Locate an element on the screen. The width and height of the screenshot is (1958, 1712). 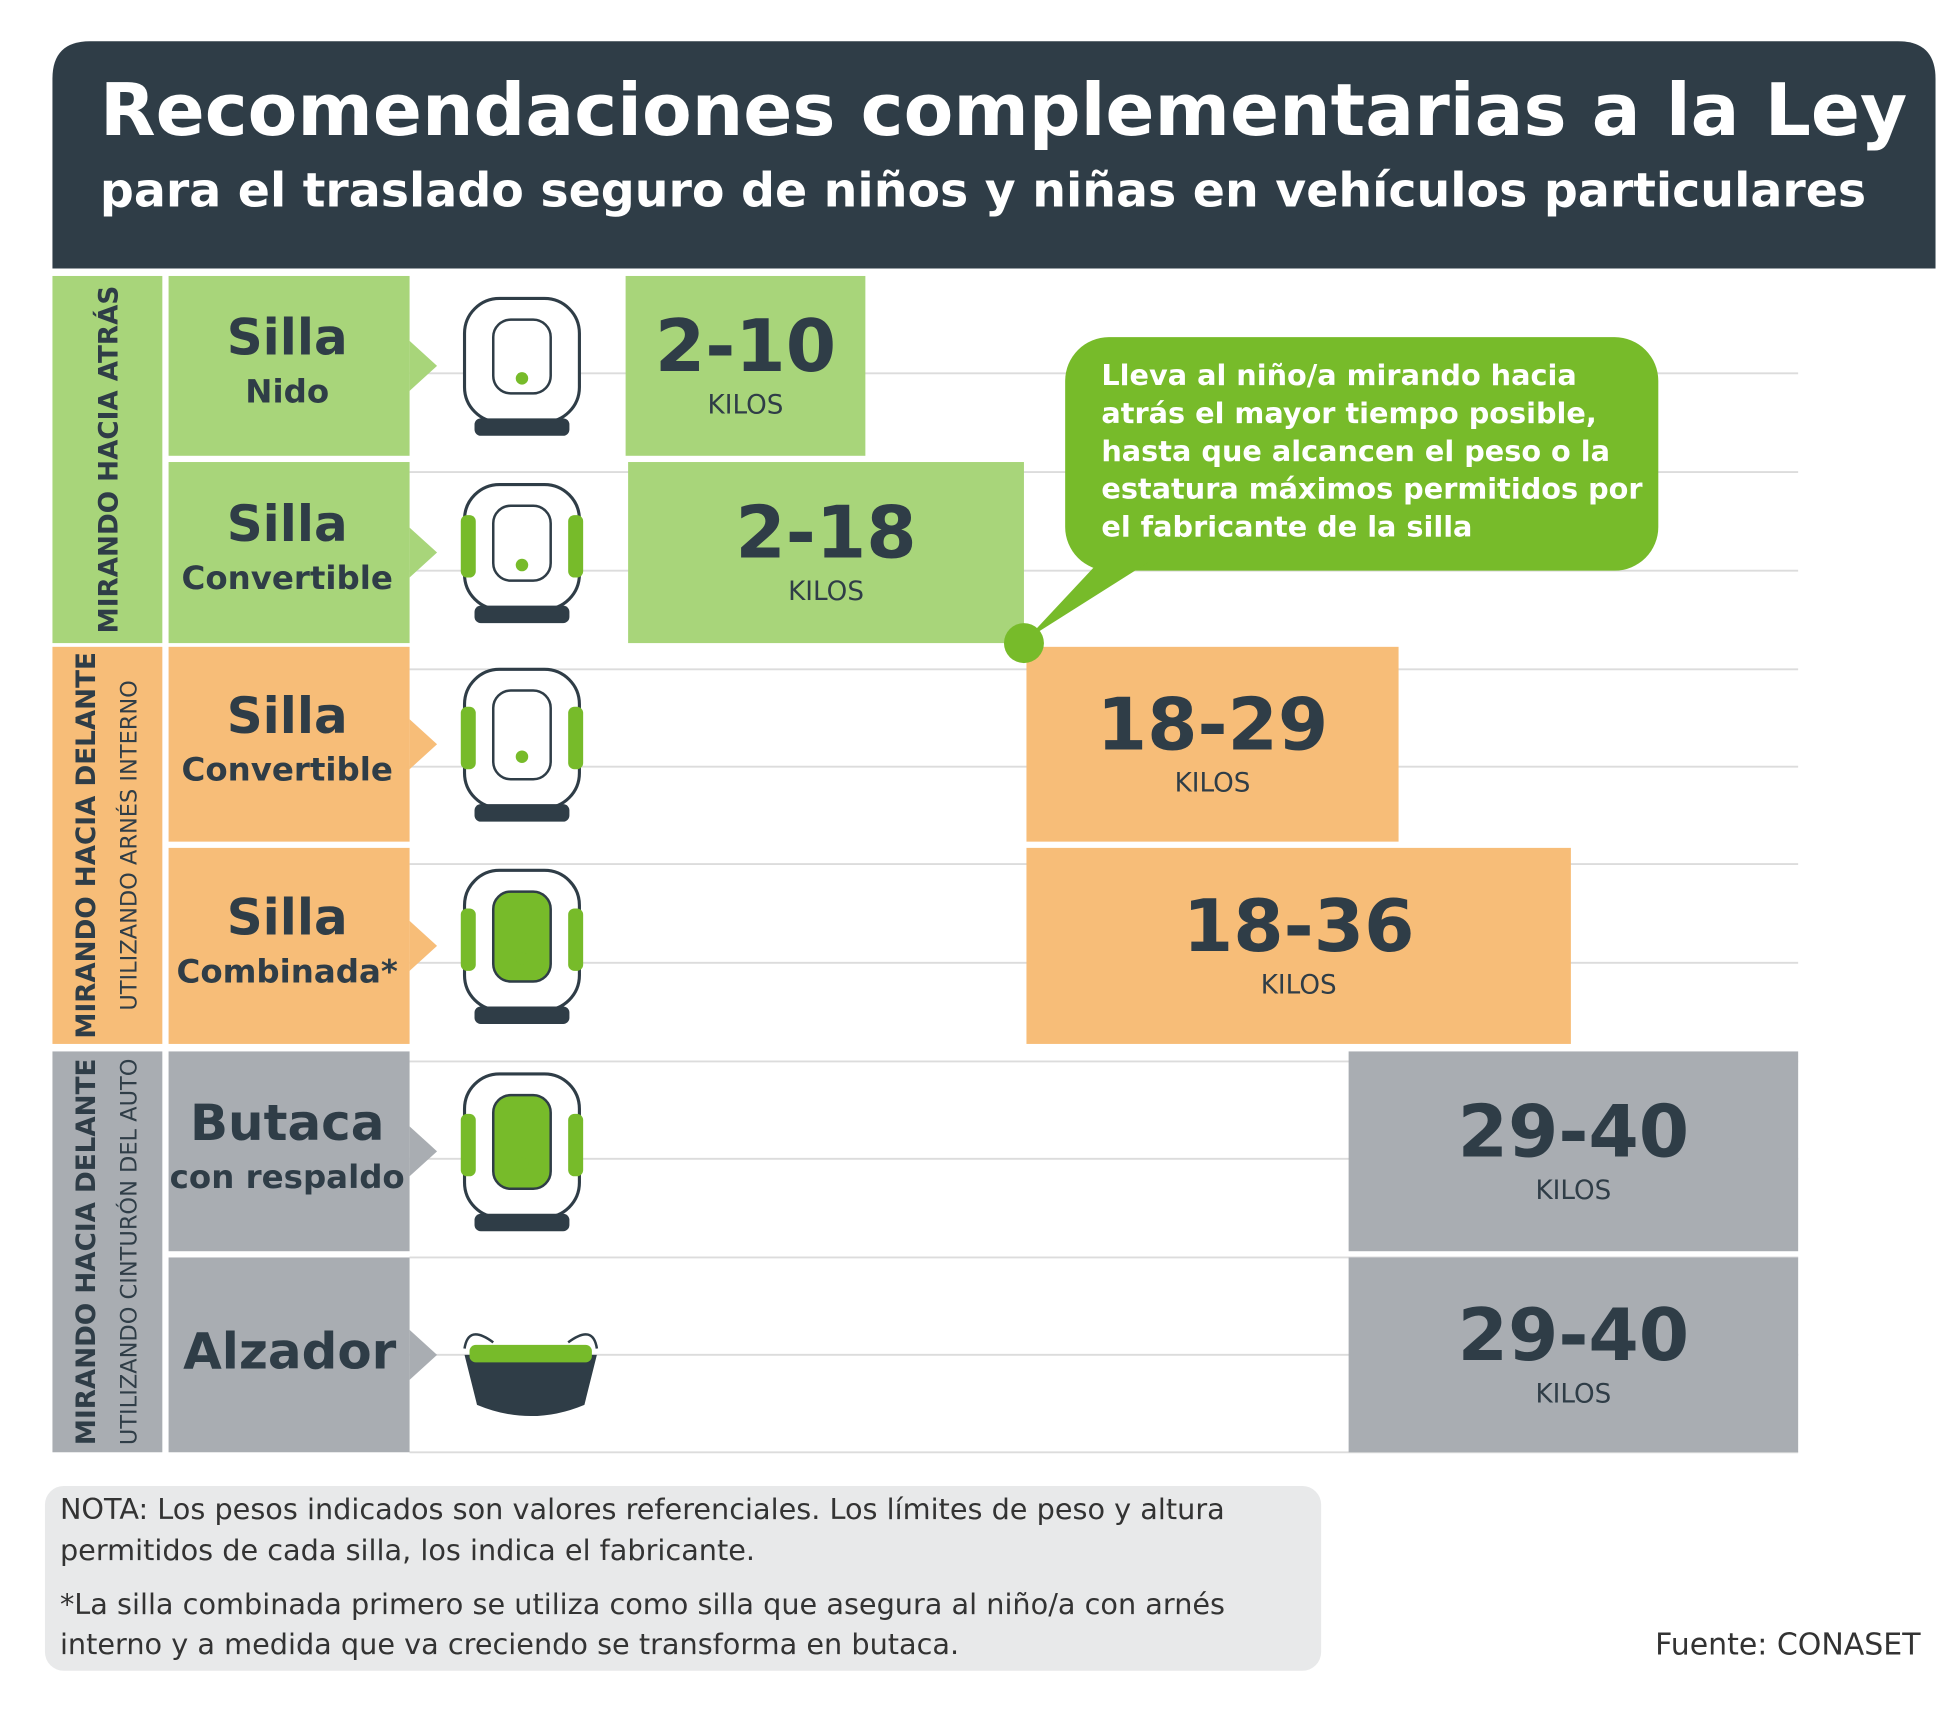
group-sublabel: UTILIZANDO CINTURÓN DEL AUTO is located at coordinates (128, 1252).